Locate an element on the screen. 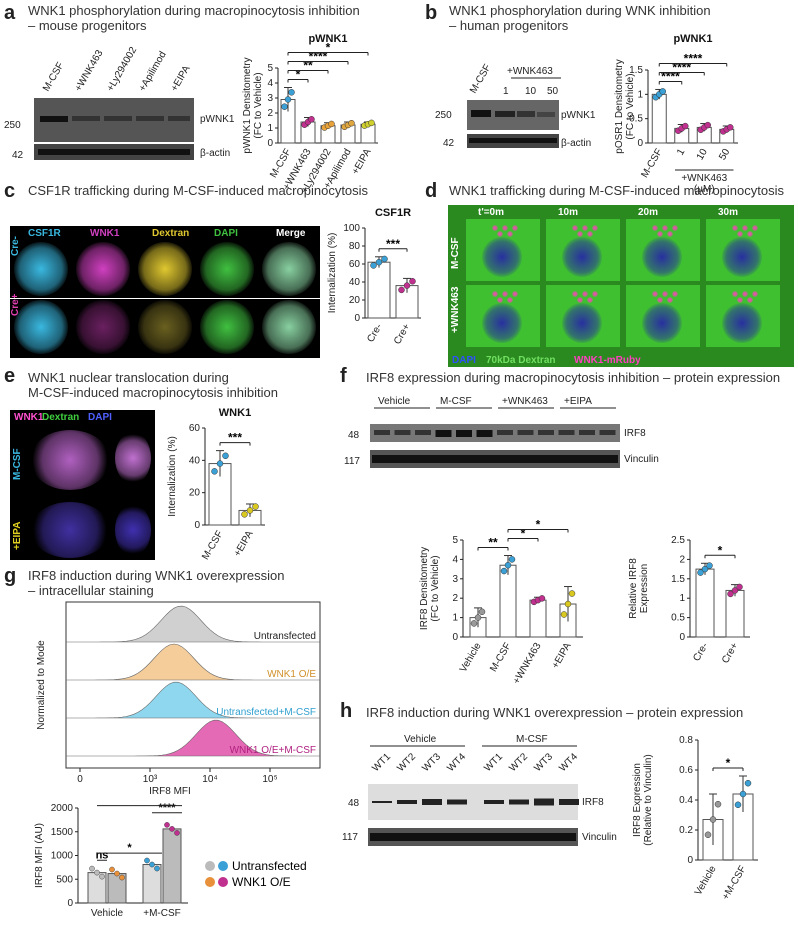 This screenshot has width=798, height=929. chart-b-bar is located at coordinates (659, 118).